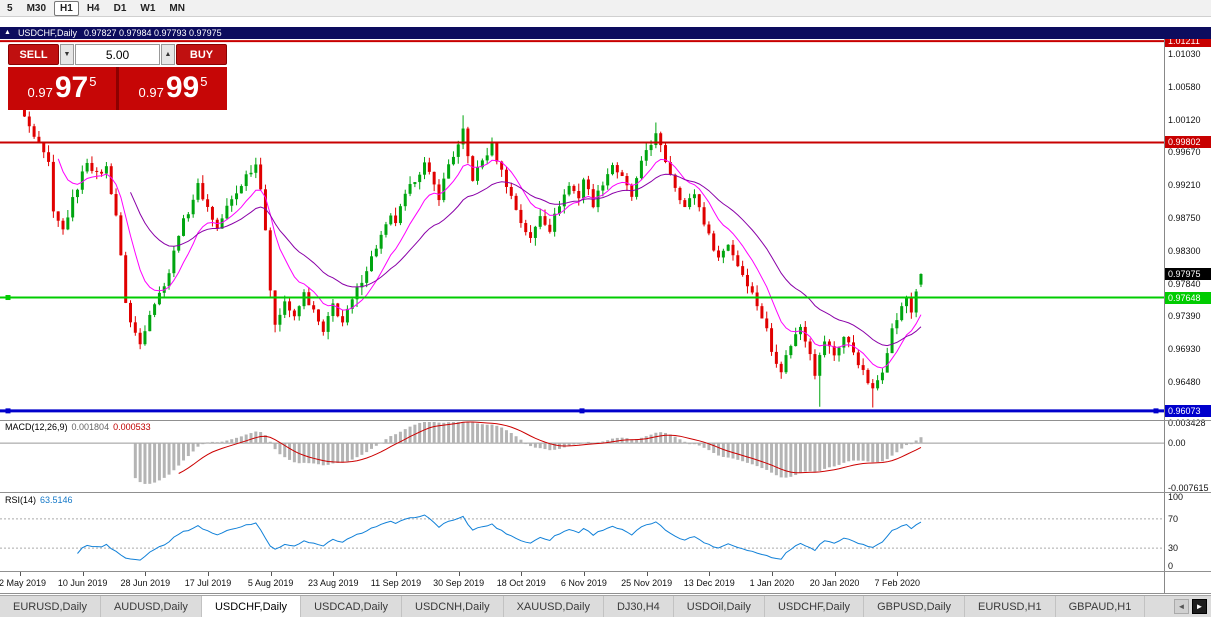 Image resolution: width=1211 pixels, height=617 pixels. What do you see at coordinates (1184, 86) in the screenshot?
I see `price-axis-label: 1.00580` at bounding box center [1184, 86].